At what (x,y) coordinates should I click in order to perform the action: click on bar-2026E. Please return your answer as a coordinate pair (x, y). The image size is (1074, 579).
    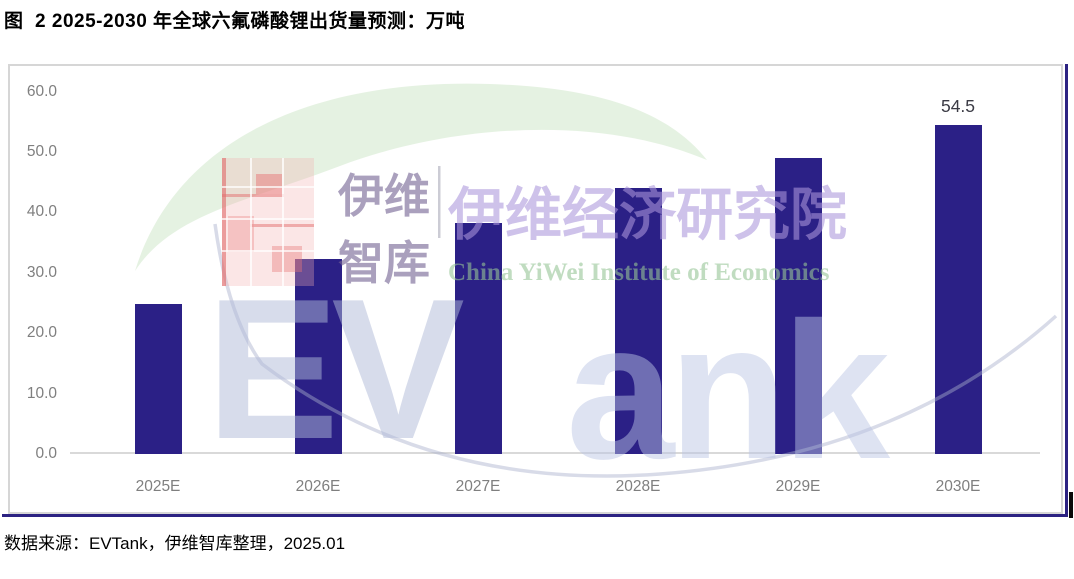
    Looking at the image, I should click on (318, 356).